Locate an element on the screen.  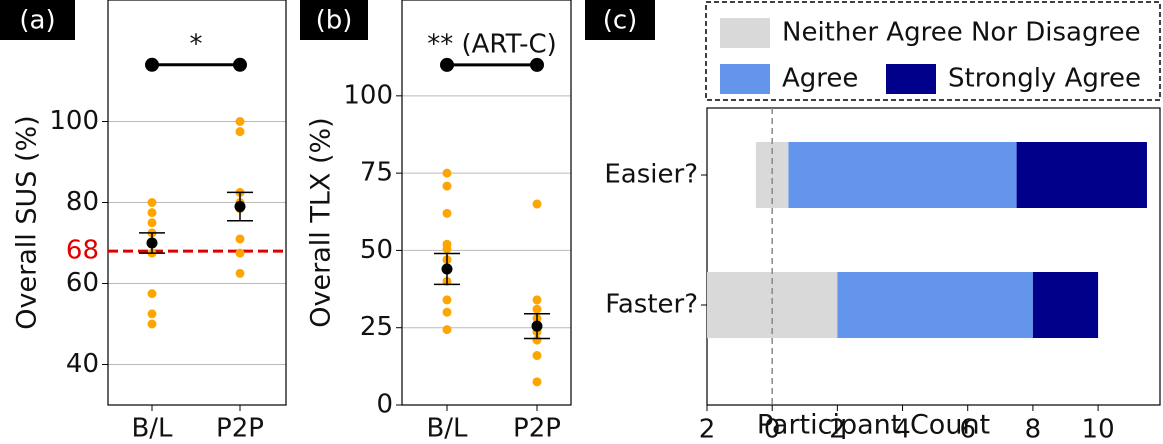
significance-label: ** (ART-C) is located at coordinates (492, 44).